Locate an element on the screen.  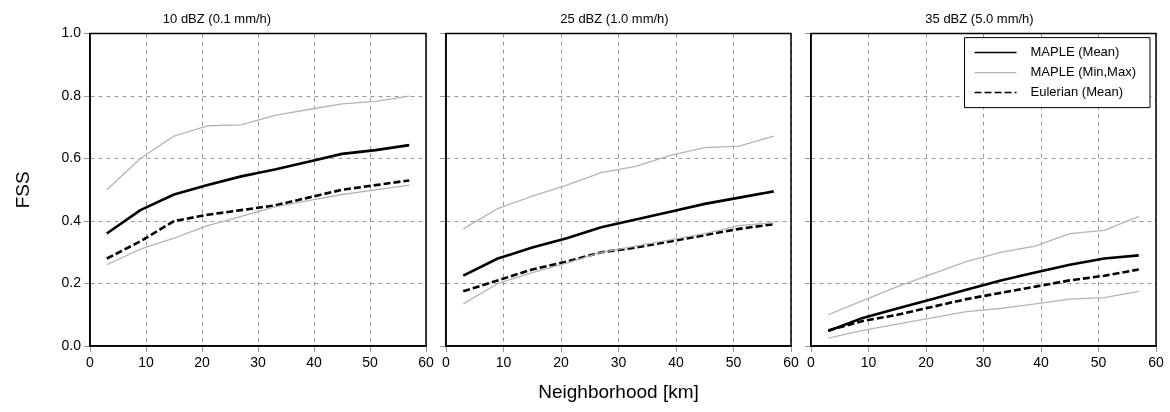
y-tick-label: 0.8 is located at coordinates (71, 94).